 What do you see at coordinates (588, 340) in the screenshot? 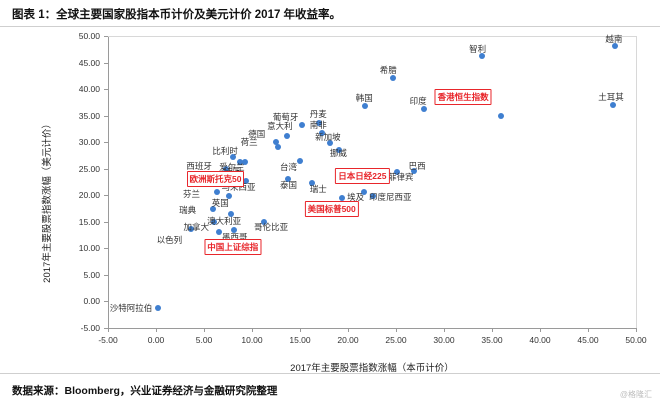
I see `x-tick-label: 45.00` at bounding box center [588, 340].